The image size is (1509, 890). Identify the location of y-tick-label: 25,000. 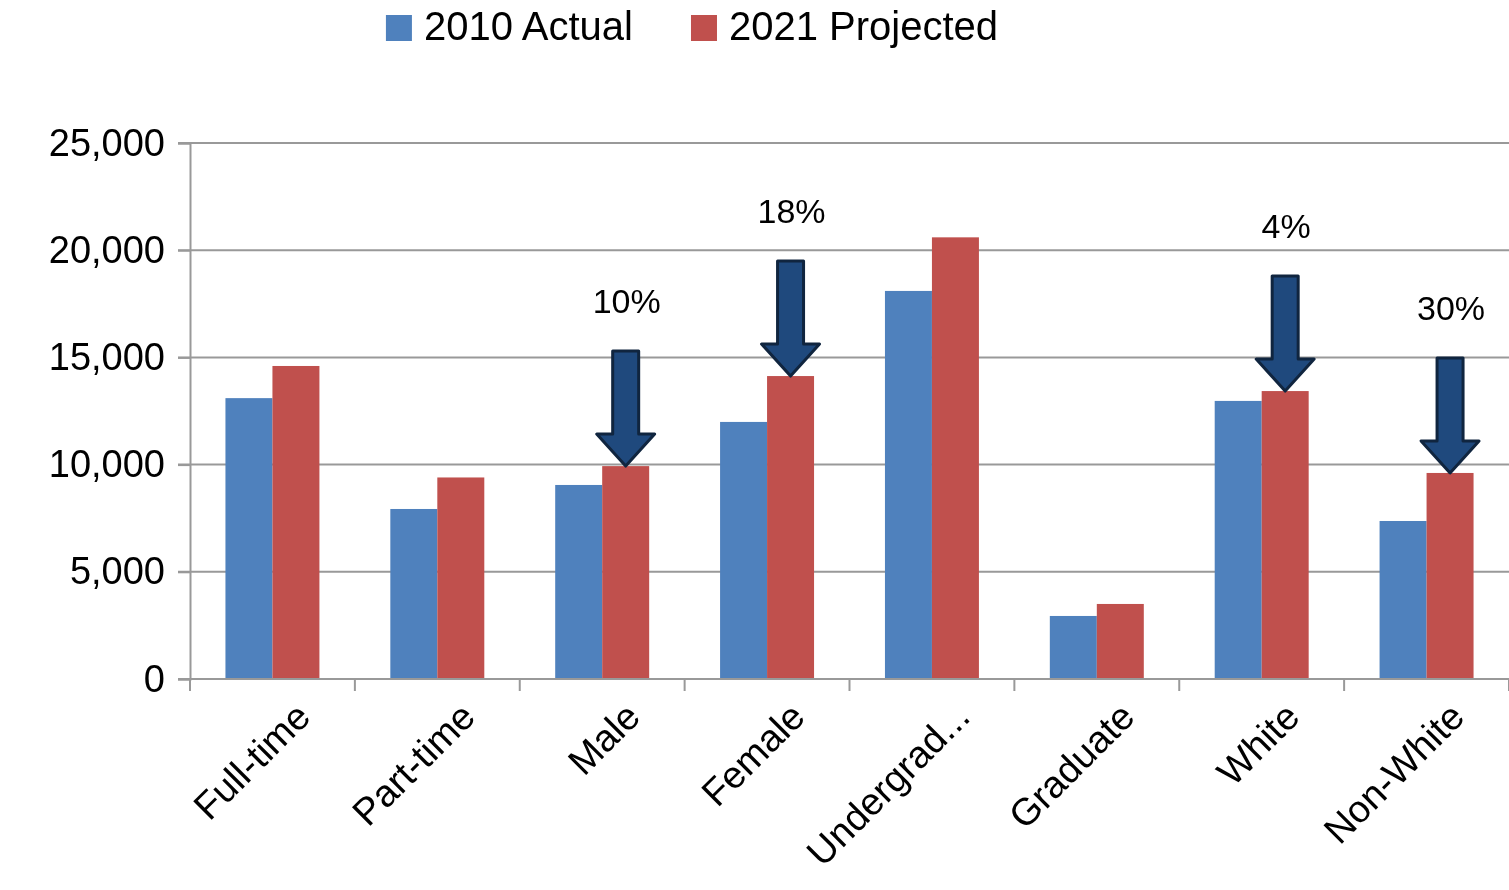
(106, 142).